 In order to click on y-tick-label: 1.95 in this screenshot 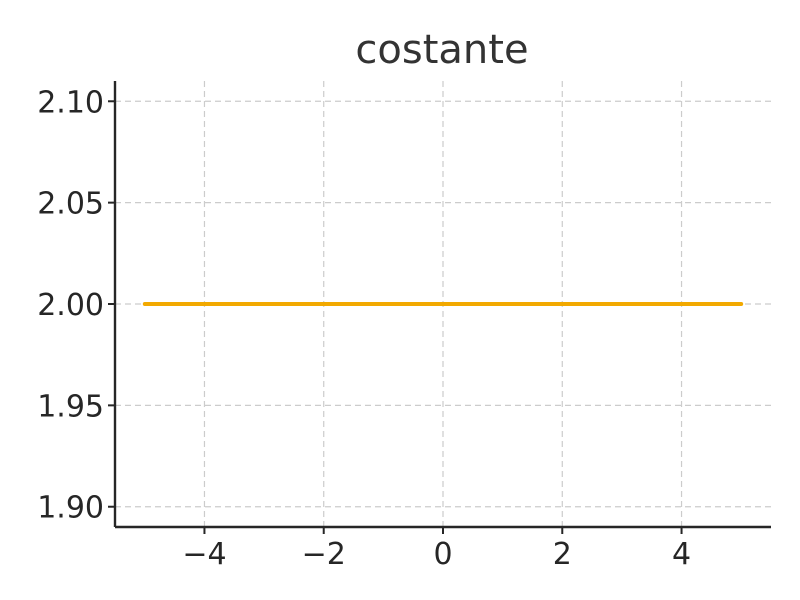, I will do `click(70, 406)`.